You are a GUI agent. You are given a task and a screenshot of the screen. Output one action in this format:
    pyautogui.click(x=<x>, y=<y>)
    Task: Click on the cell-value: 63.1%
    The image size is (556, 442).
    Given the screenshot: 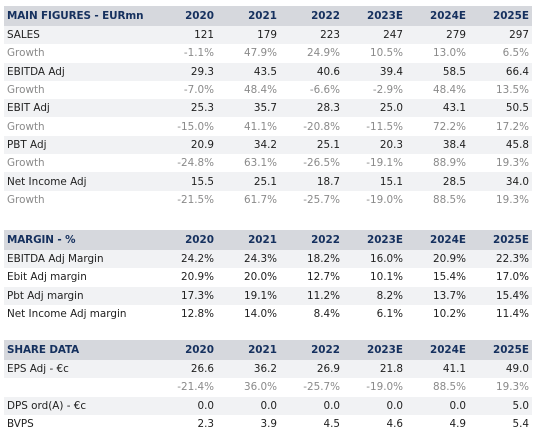 What is the action you would take?
    pyautogui.click(x=260, y=163)
    